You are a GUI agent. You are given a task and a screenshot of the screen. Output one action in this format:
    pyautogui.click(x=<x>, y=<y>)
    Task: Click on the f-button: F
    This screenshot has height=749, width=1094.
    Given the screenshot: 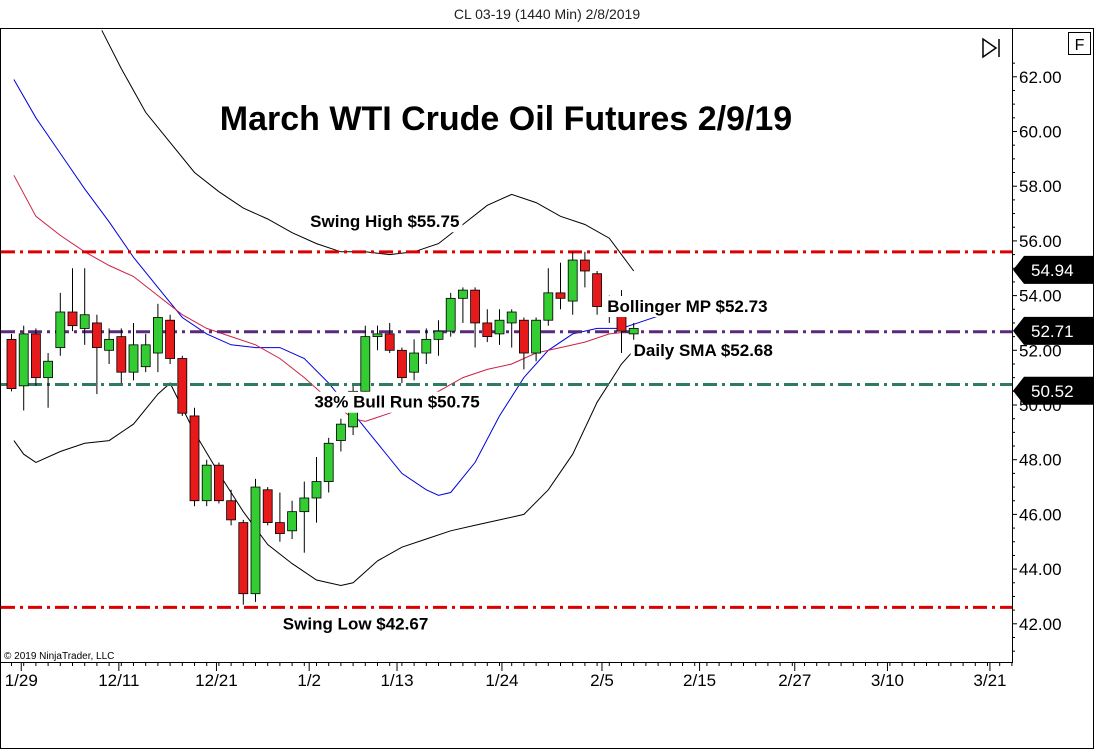 What is the action you would take?
    pyautogui.click(x=1079, y=43)
    